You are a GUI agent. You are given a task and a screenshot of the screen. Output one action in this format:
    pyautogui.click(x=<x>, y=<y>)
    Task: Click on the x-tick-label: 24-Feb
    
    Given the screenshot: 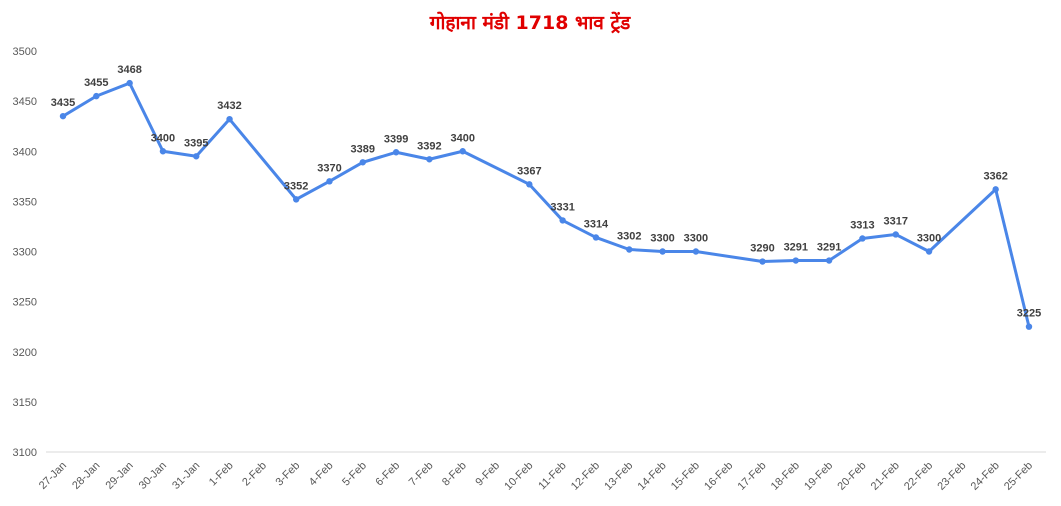 What is the action you would take?
    pyautogui.click(x=985, y=476)
    